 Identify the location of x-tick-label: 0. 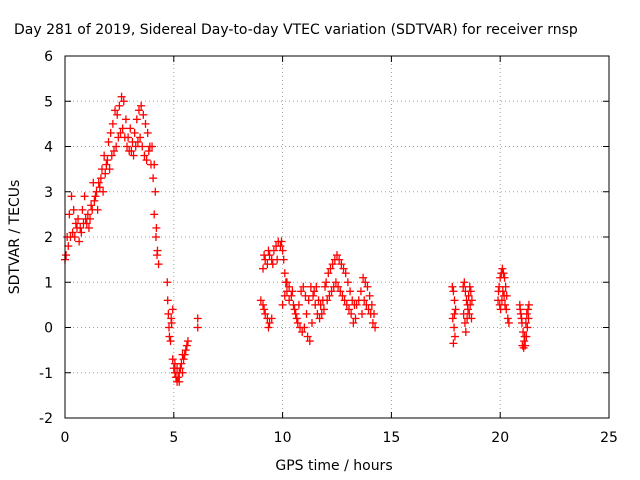
(65, 438).